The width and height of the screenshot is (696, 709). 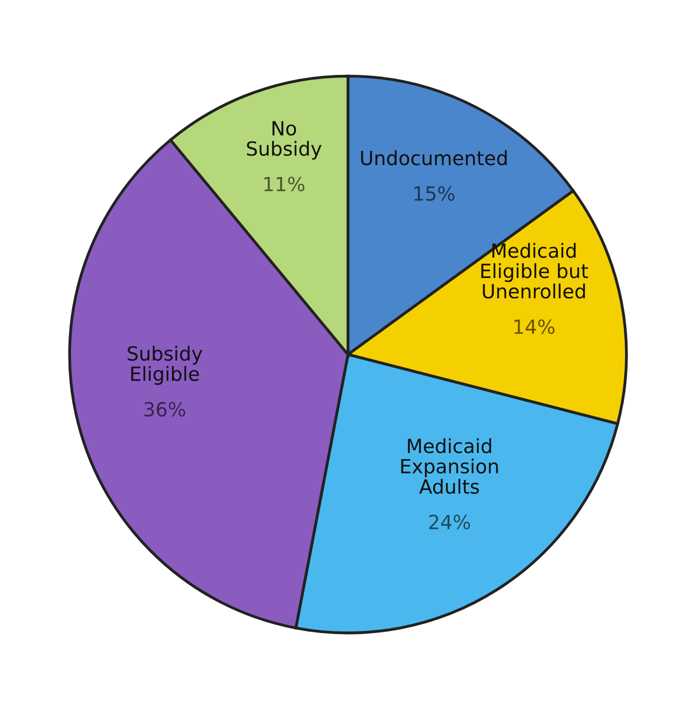 What do you see at coordinates (165, 409) in the screenshot?
I see `data-label: 36%` at bounding box center [165, 409].